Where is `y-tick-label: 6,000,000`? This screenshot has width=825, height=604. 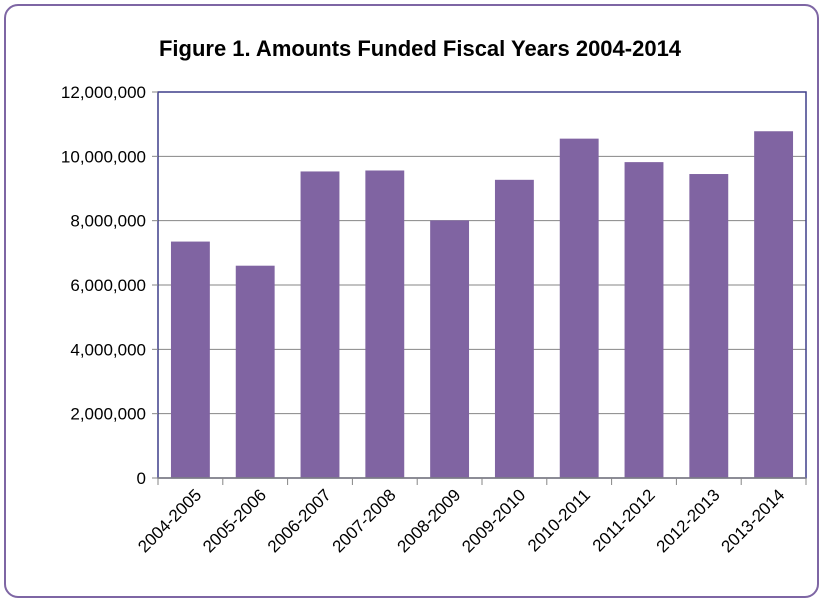 y-tick-label: 6,000,000 is located at coordinates (108, 285).